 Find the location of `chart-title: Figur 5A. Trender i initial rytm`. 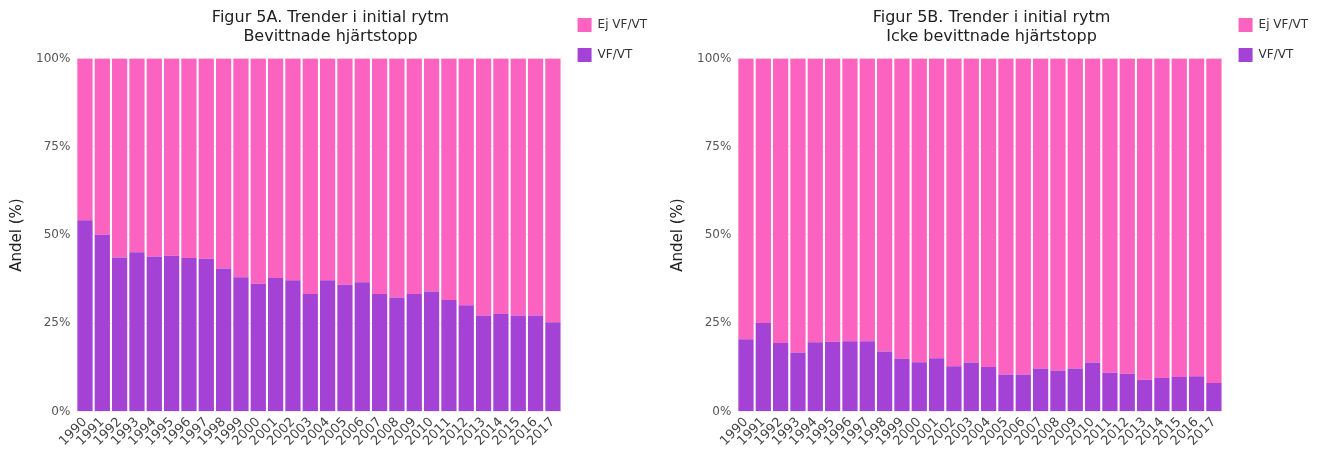

chart-title: Figur 5A. Trender i initial rytm is located at coordinates (330, 16).